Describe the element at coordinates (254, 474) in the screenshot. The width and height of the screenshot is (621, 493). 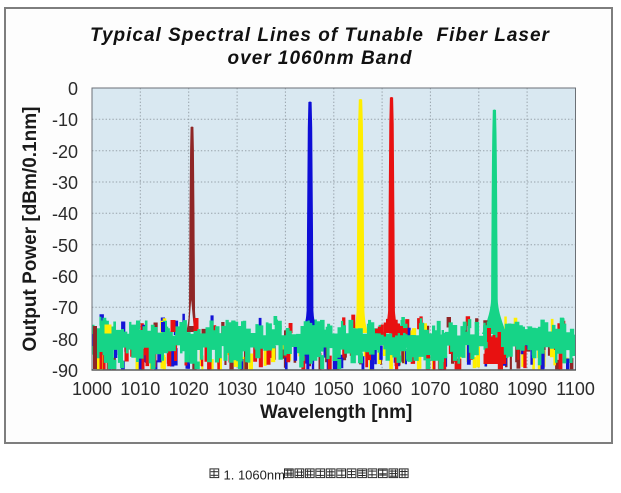
I see `svg-text: 1. 1060nm` at that location.